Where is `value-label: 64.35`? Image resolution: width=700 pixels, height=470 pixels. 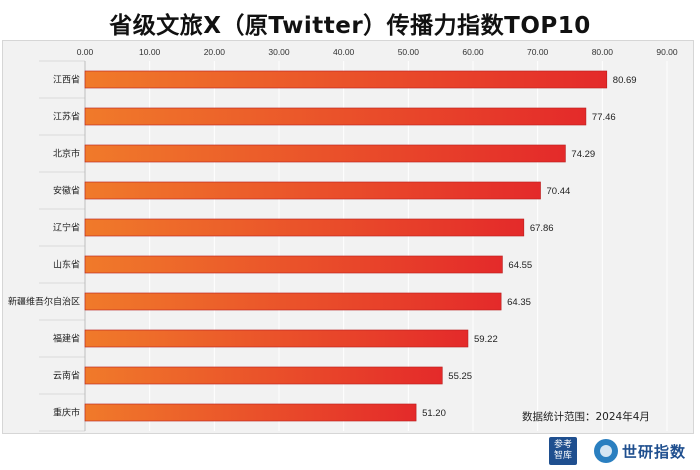 value-label: 64.35 is located at coordinates (519, 302).